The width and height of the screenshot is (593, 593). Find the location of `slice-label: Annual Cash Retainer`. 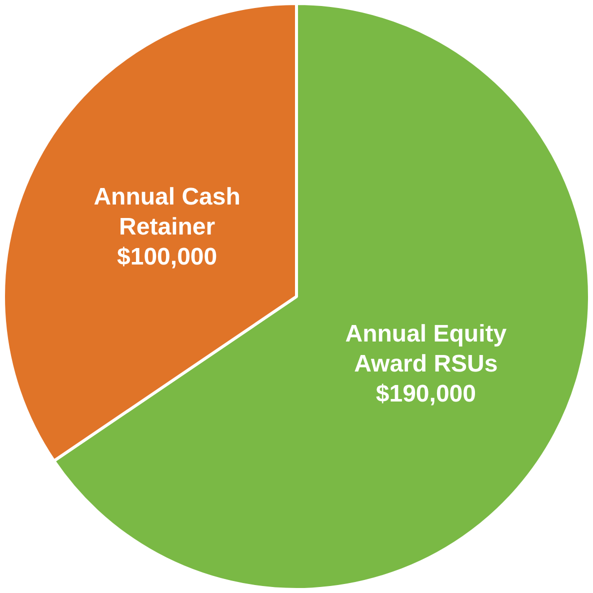

slice-label: Annual Cash Retainer is located at coordinates (167, 212).